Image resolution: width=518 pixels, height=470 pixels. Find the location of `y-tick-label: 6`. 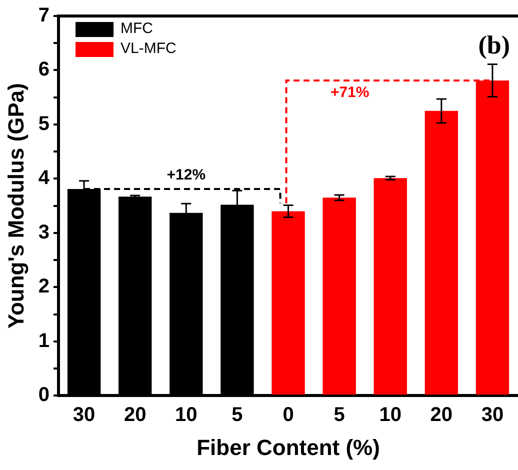

y-tick-label: 6 is located at coordinates (44, 69).